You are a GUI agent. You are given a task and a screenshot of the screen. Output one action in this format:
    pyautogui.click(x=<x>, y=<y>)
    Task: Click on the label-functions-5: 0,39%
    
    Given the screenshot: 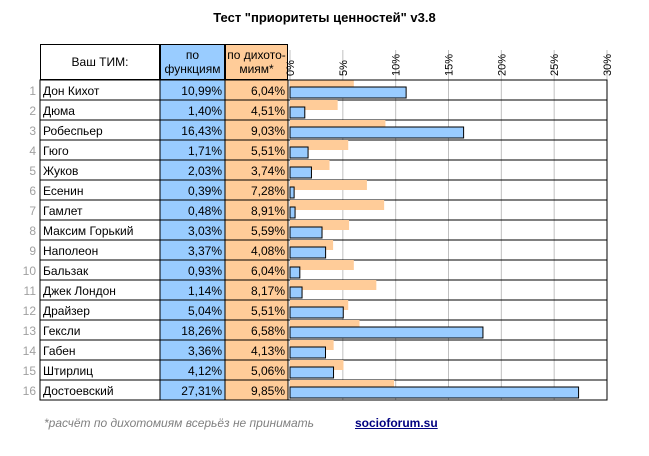 What is the action you would take?
    pyautogui.click(x=205, y=191)
    